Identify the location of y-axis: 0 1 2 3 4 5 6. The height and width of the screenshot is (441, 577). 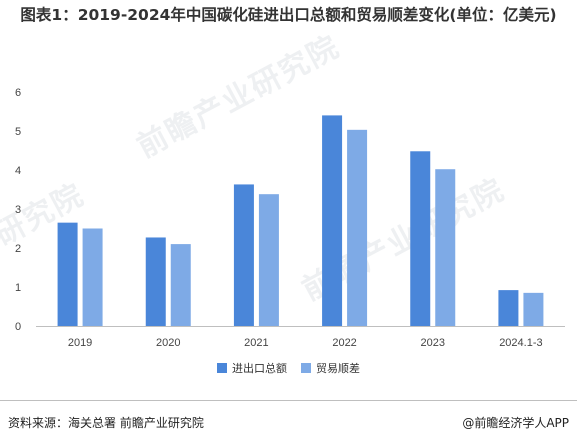
(18, 210).